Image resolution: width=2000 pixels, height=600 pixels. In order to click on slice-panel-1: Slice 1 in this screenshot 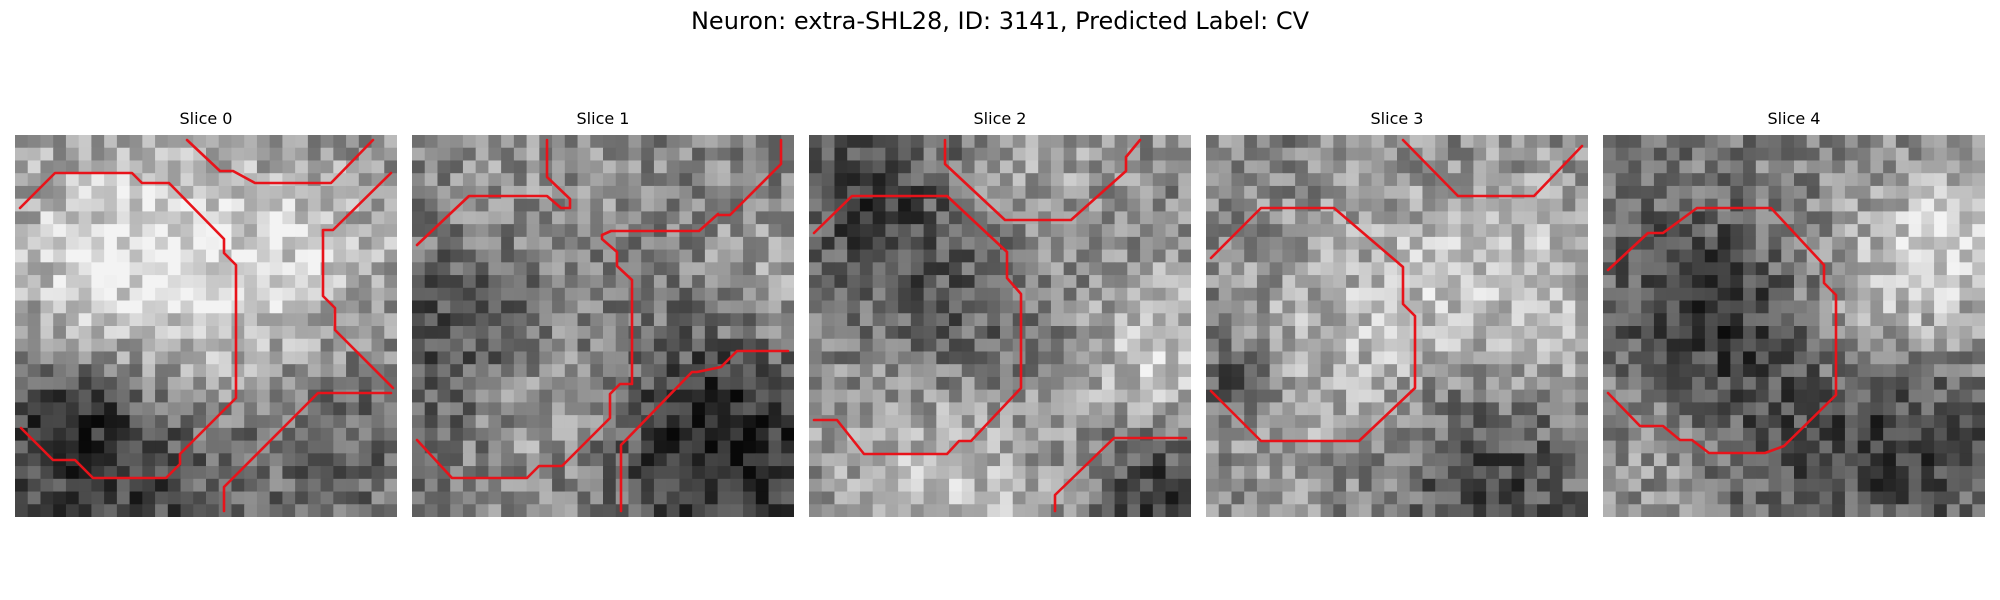, I will do `click(603, 312)`.